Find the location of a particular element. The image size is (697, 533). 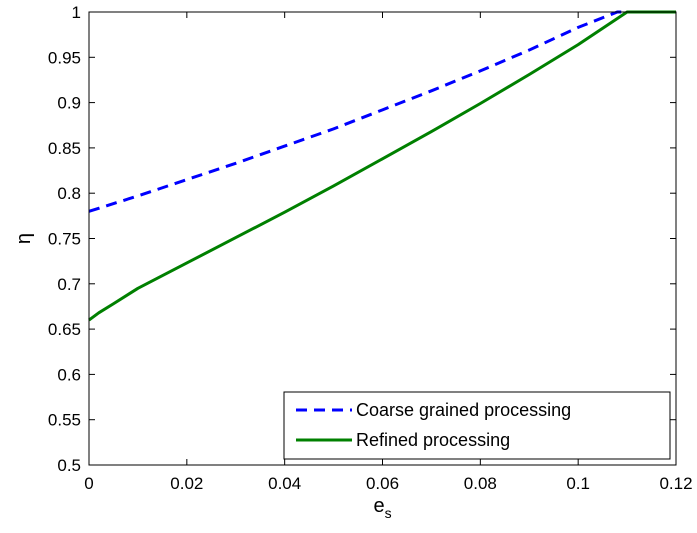

x-tick-label: 0.02 is located at coordinates (186, 483).